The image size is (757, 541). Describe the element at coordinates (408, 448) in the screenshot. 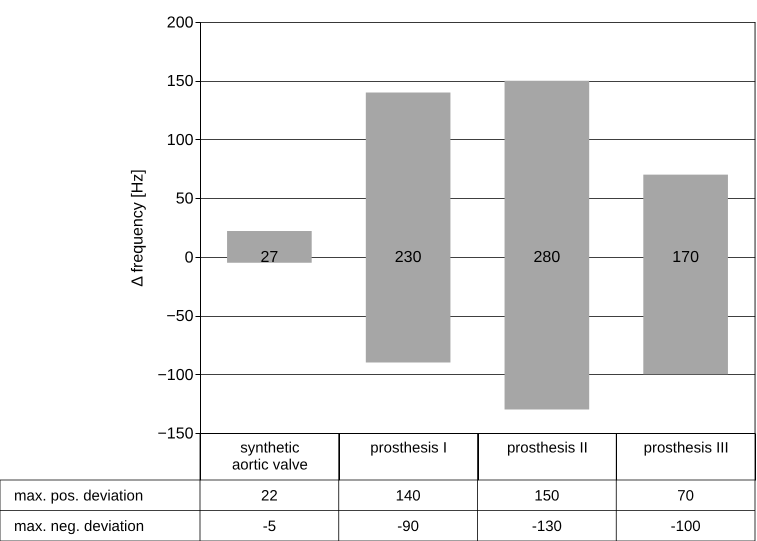

I see `x-tick-label: prosthesis I` at that location.